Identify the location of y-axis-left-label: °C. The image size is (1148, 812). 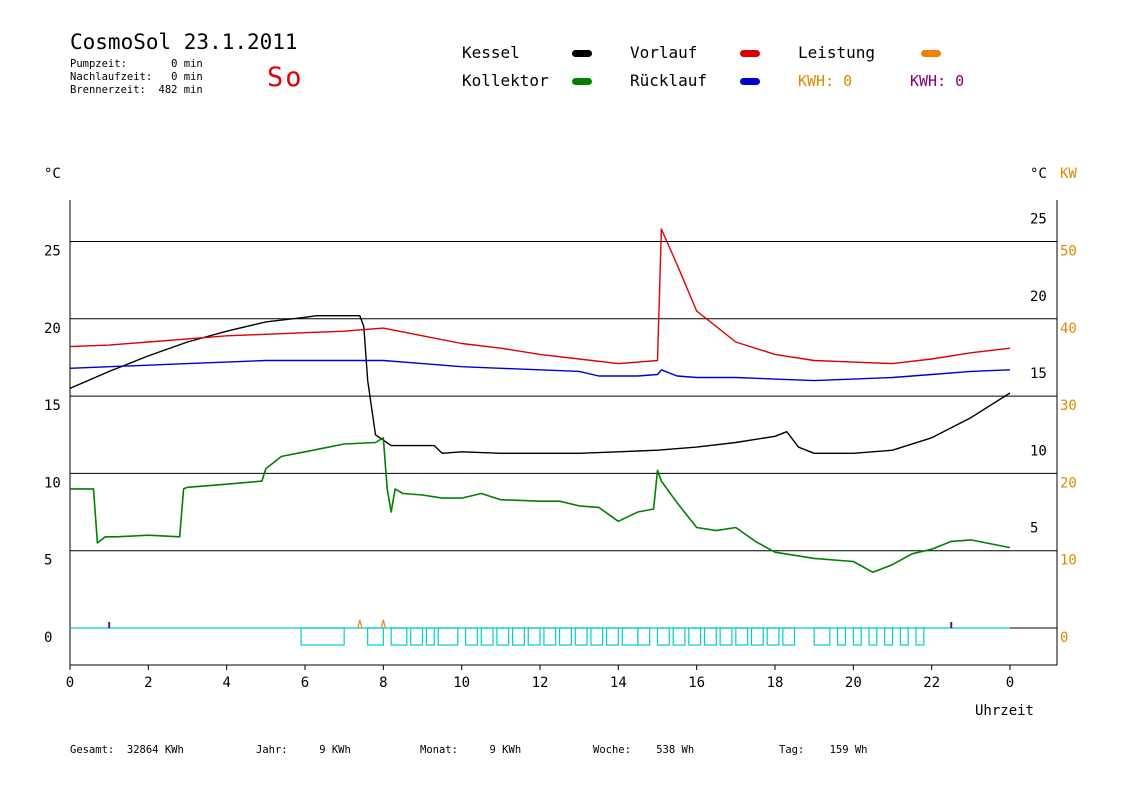
(52, 174).